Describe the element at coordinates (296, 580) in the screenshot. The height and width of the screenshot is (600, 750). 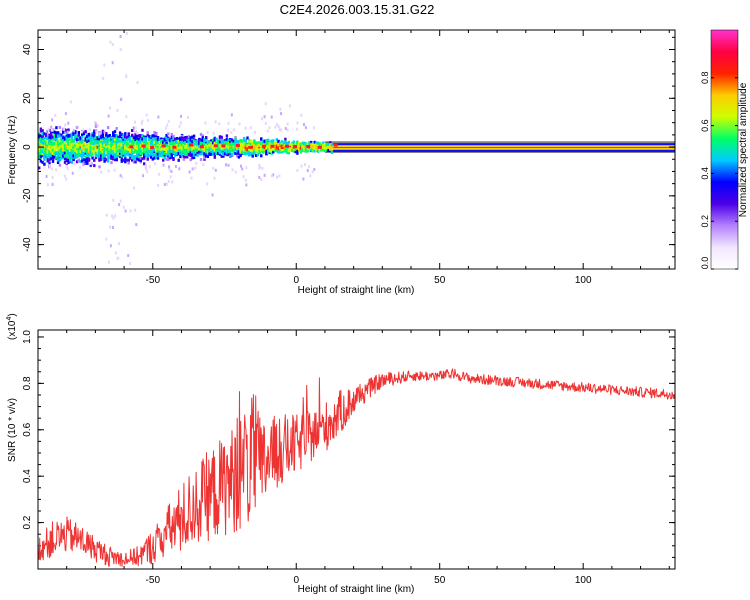
I see `x-tick-label: 0` at that location.